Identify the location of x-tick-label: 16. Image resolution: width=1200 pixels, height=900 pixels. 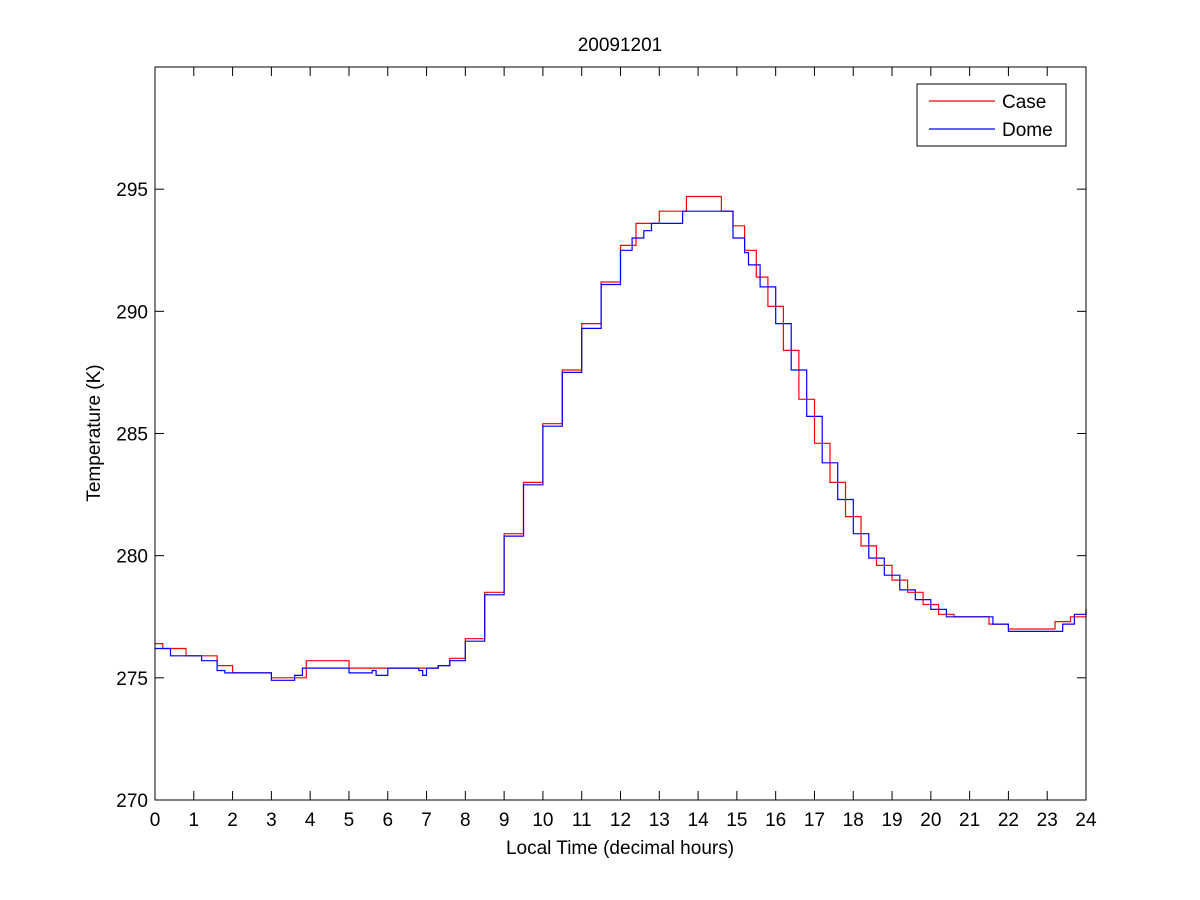
(775, 820).